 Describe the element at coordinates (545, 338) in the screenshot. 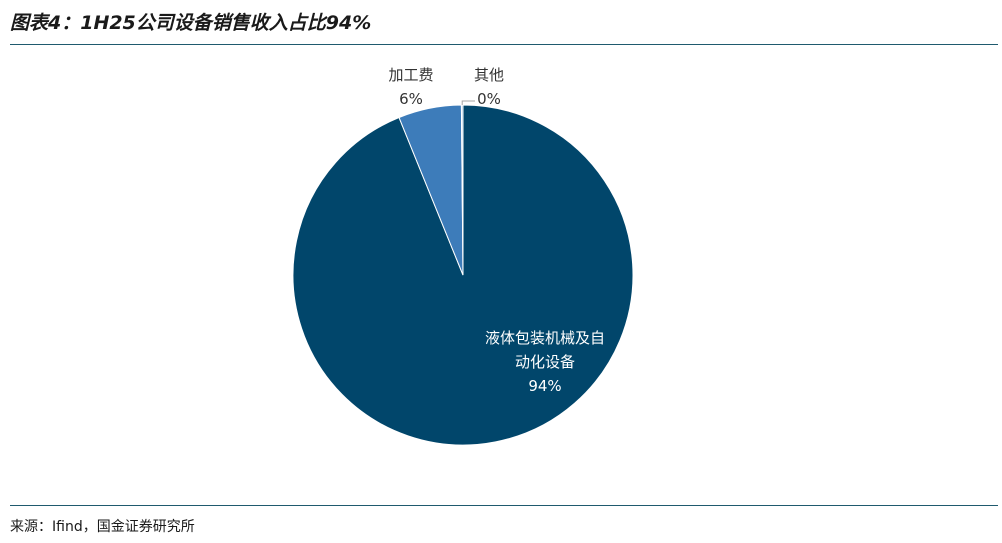

I see `label-main-equipment-name-0: 液体包装机械及自` at that location.